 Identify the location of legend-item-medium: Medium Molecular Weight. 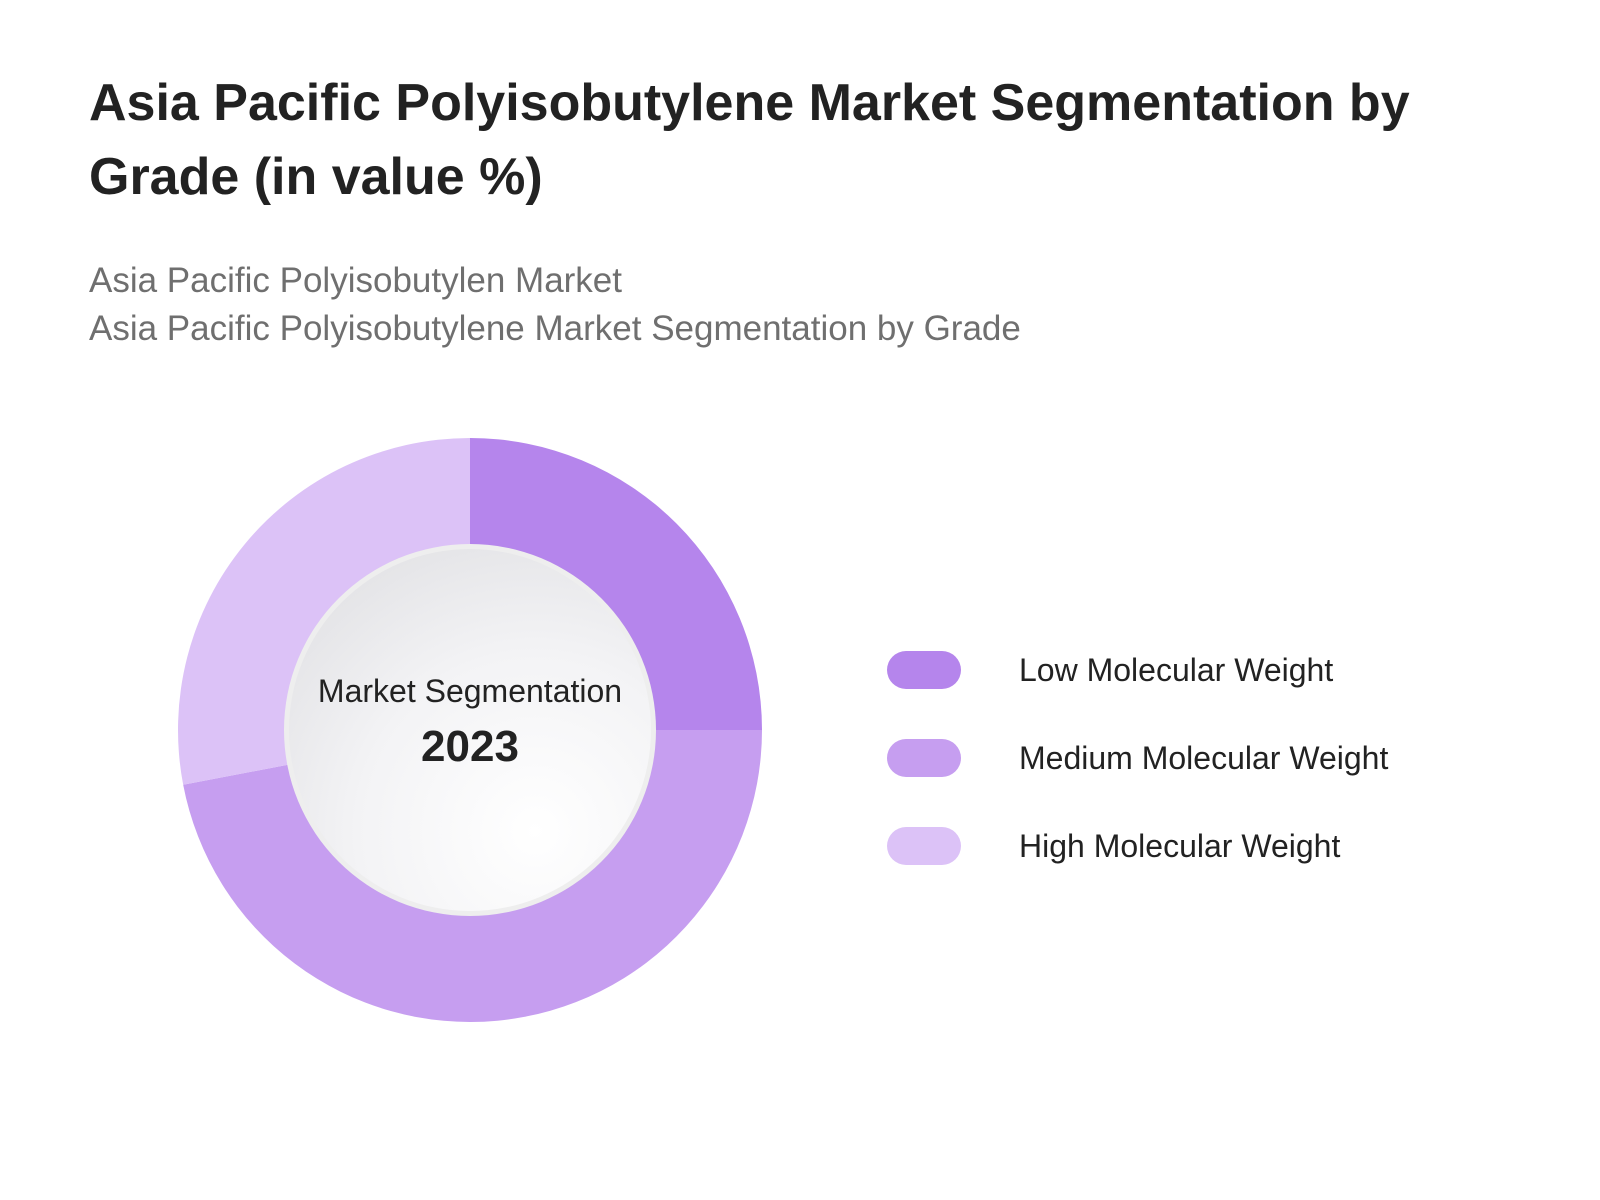
(1137, 758).